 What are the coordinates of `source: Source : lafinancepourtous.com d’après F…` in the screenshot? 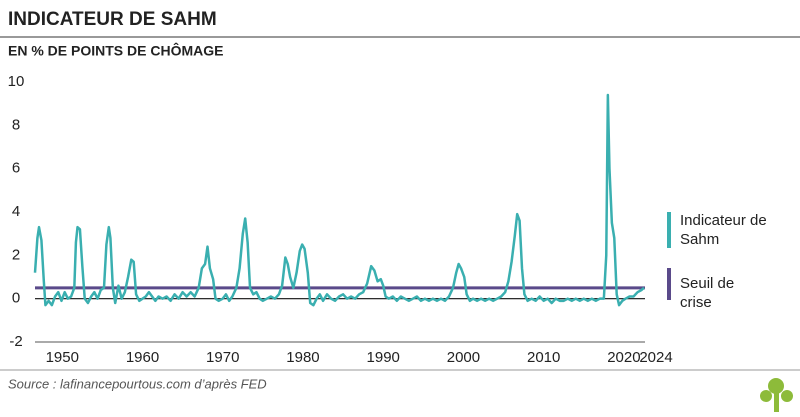 It's located at (137, 383).